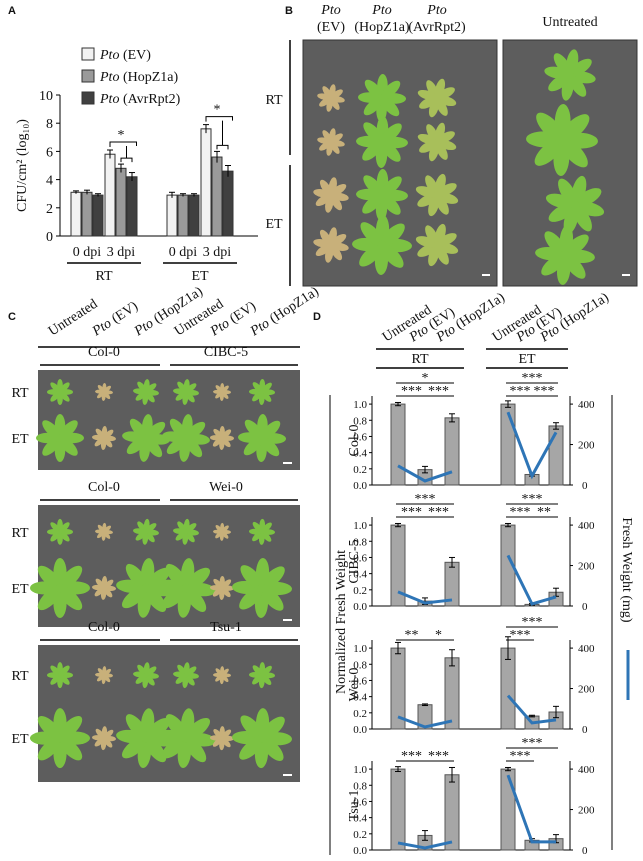 The height and width of the screenshot is (861, 643). What do you see at coordinates (135, 55) in the screenshot?
I see `text-part: (EV)` at bounding box center [135, 55].